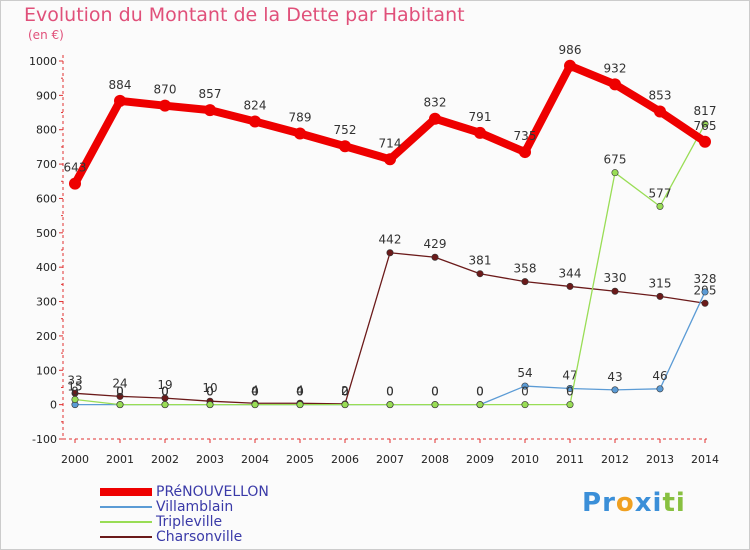 The height and width of the screenshot is (550, 750). What do you see at coordinates (615, 160) in the screenshot?
I see `data-label: 675` at bounding box center [615, 160].